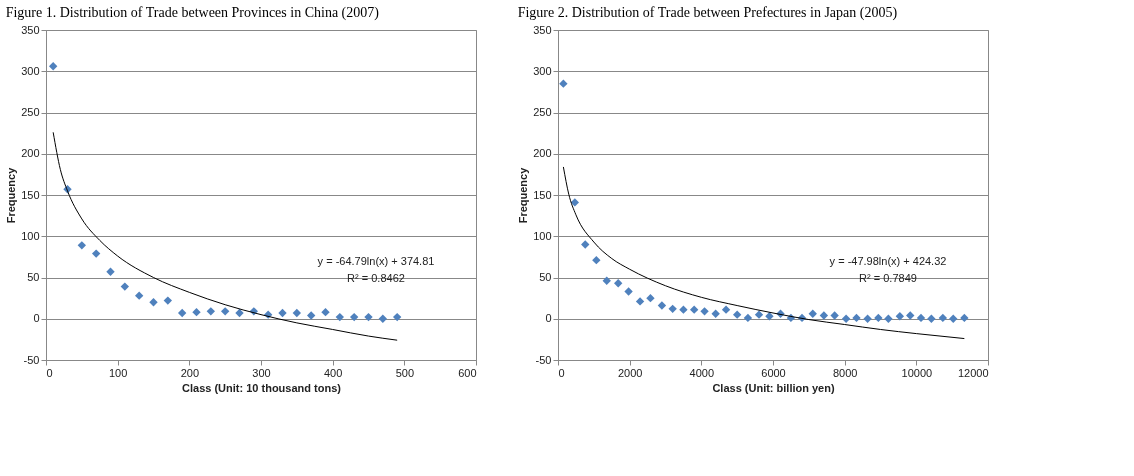 The image size is (1134, 476). I want to click on x-tick-label: 2000, so click(630, 372).